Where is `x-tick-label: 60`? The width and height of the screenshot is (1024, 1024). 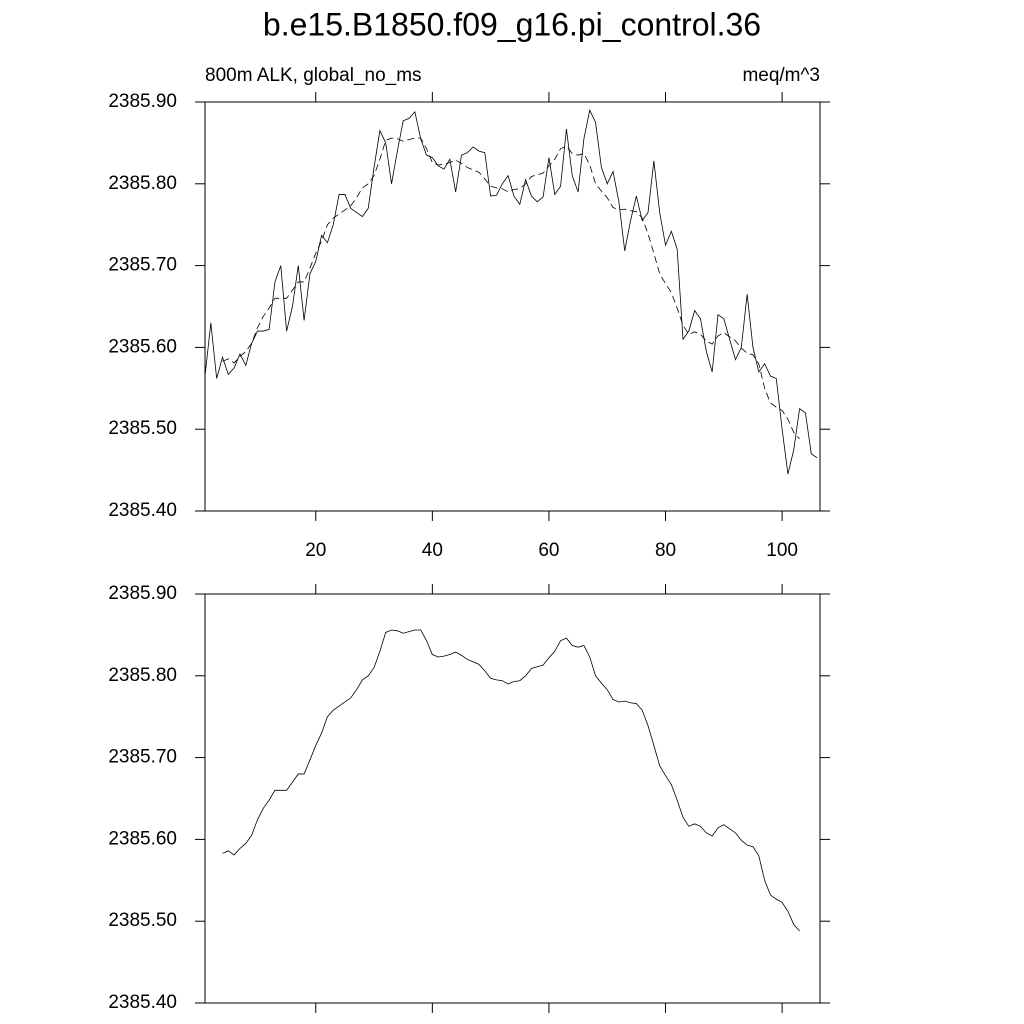 x-tick-label: 60 is located at coordinates (548, 550).